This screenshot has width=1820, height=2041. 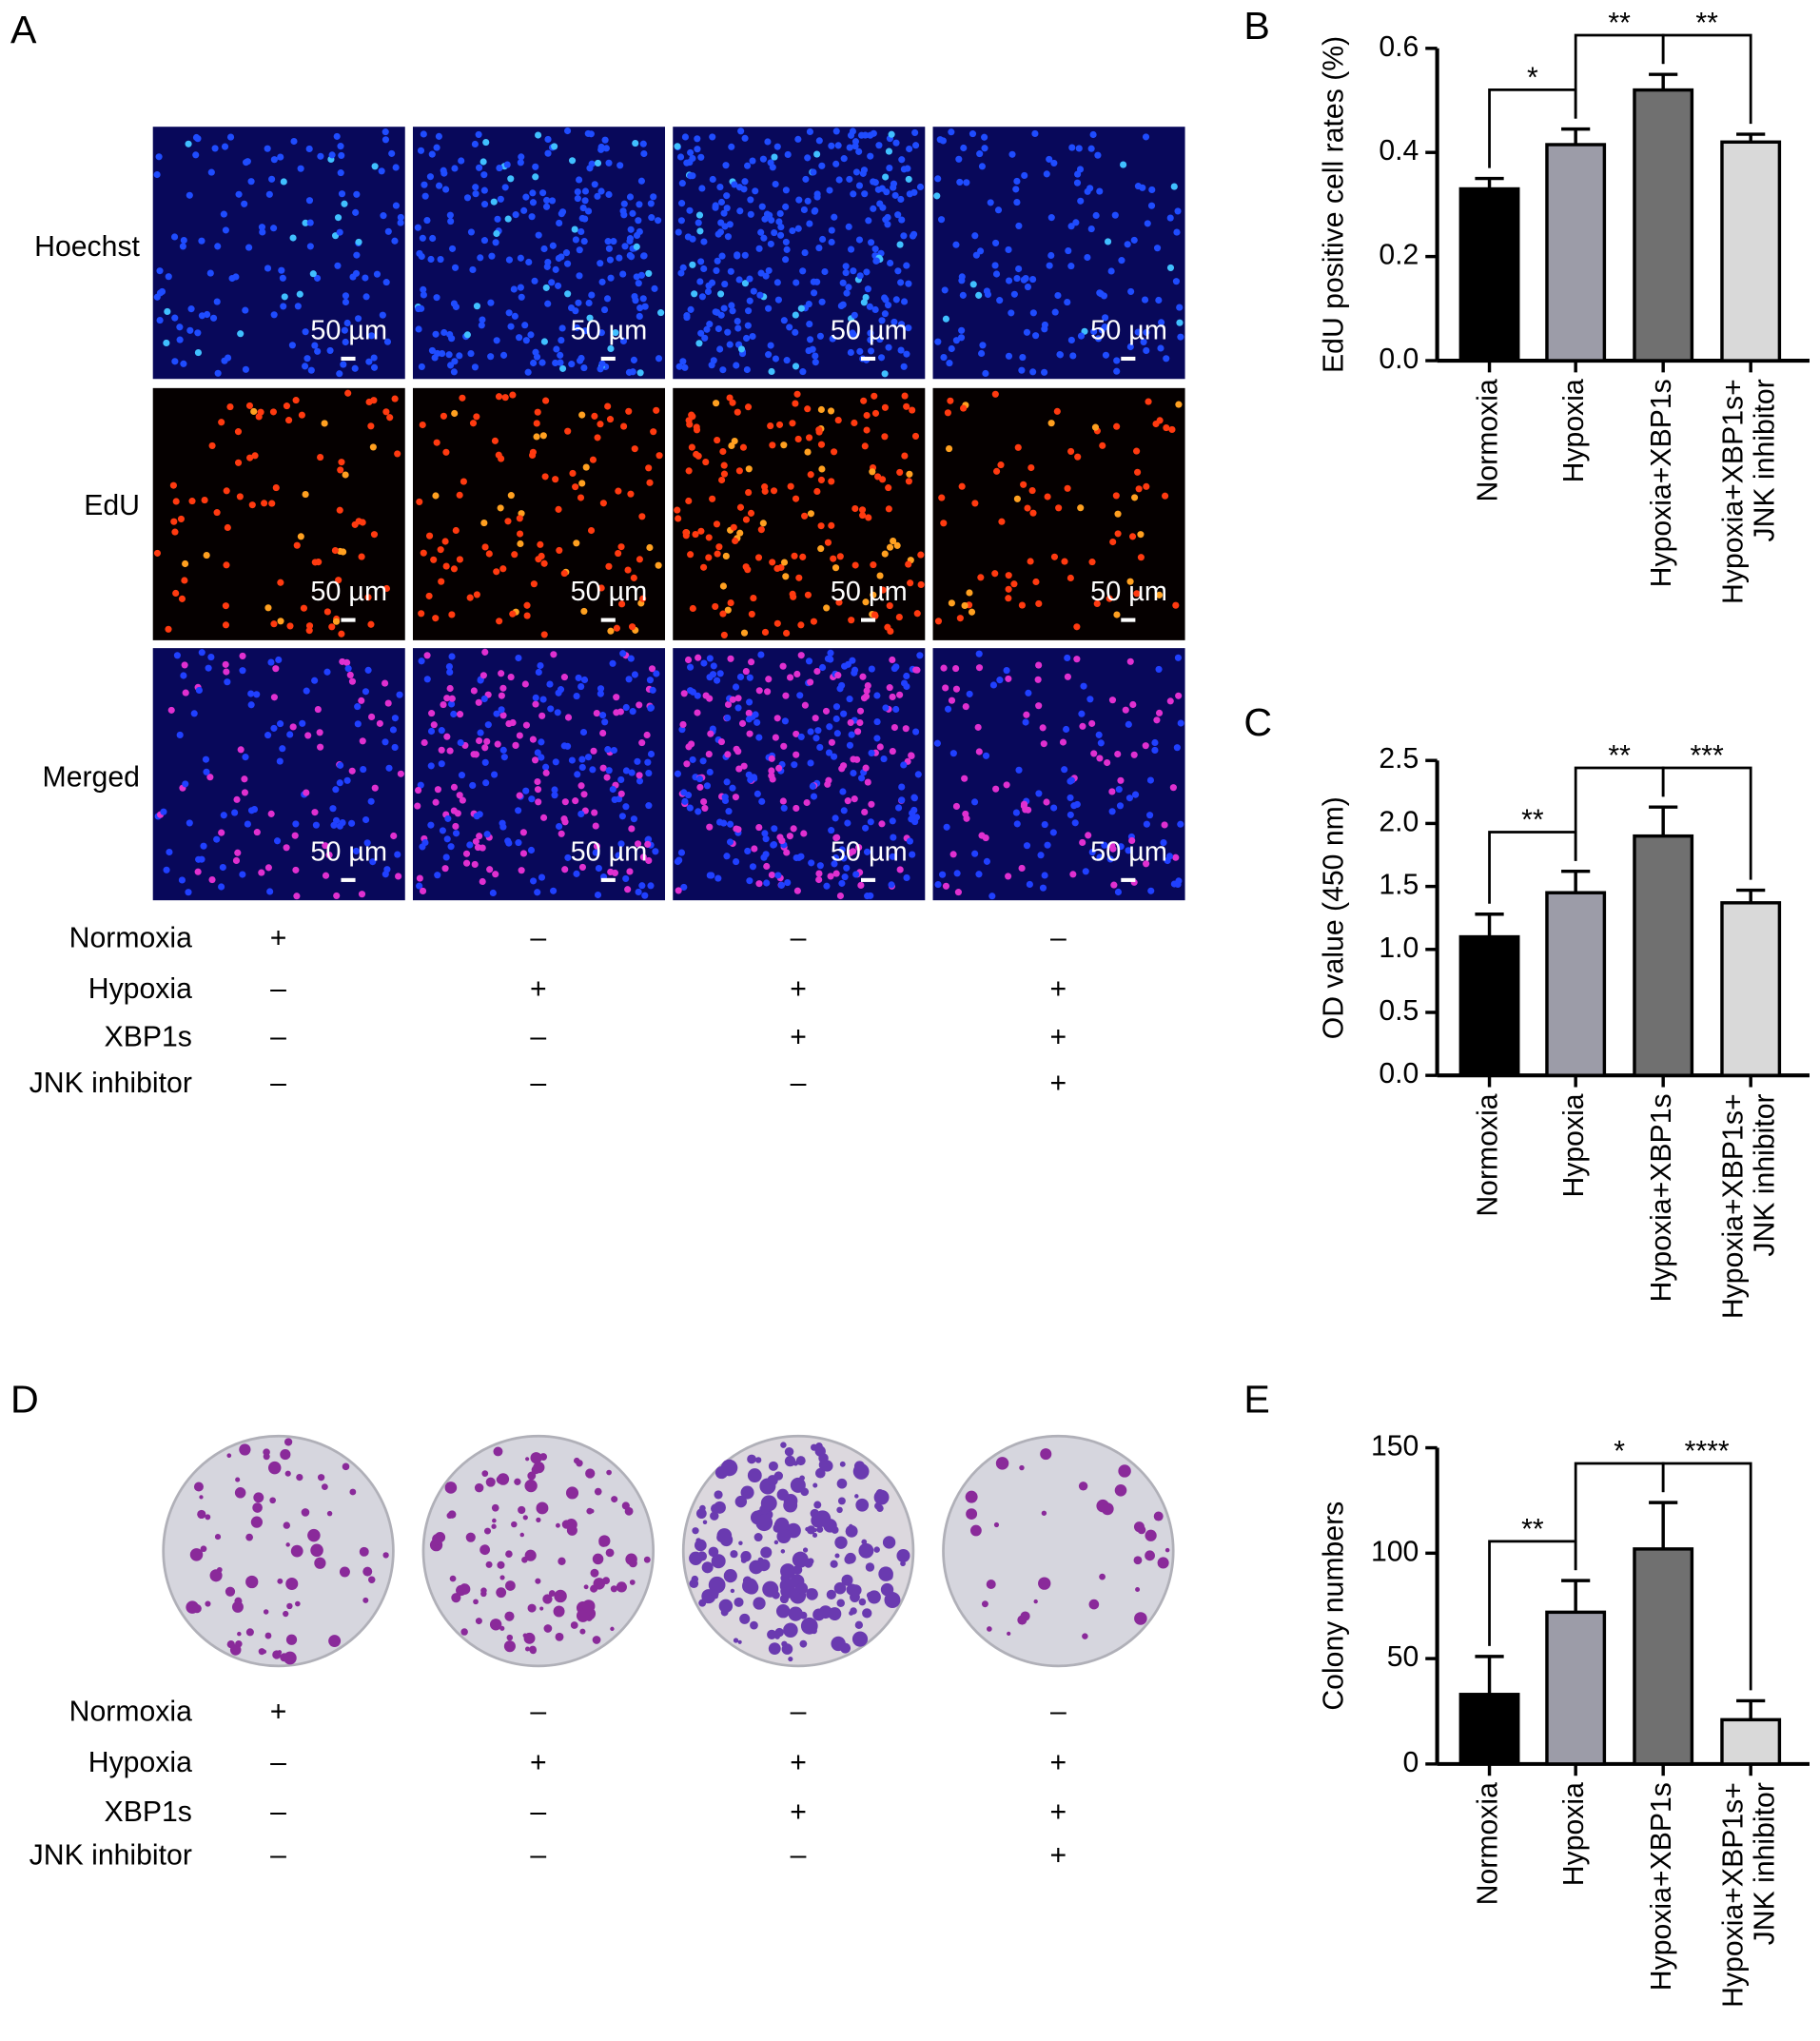 I want to click on y-tick-label: 1.5, so click(x=1399, y=885).